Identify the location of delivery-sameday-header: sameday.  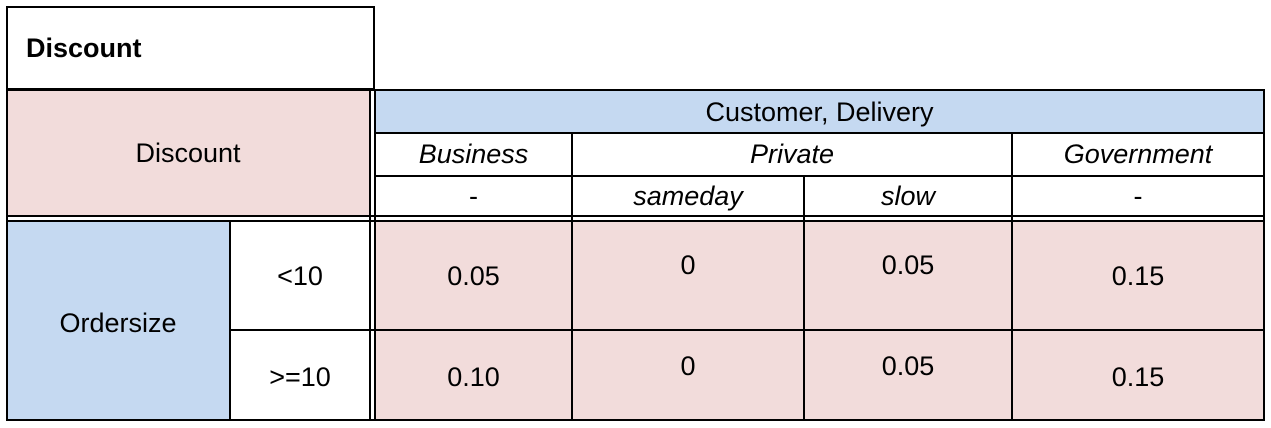
(688, 196).